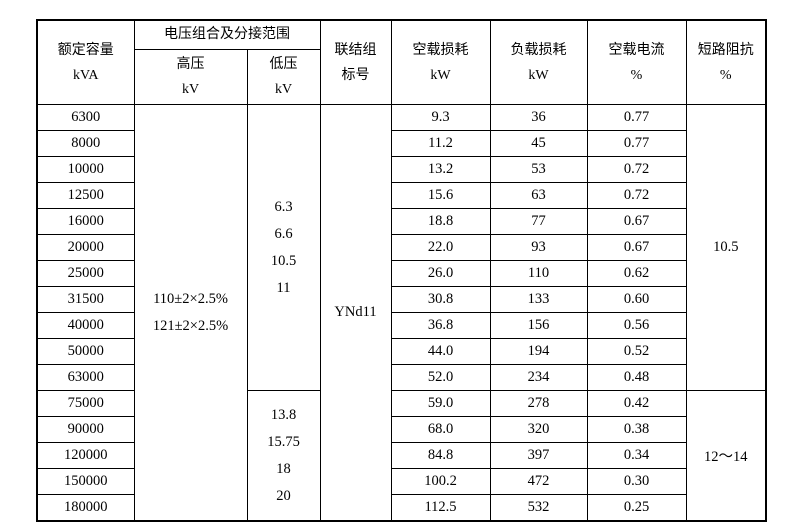  I want to click on col-header-lv-label: 低压, so click(283, 64).